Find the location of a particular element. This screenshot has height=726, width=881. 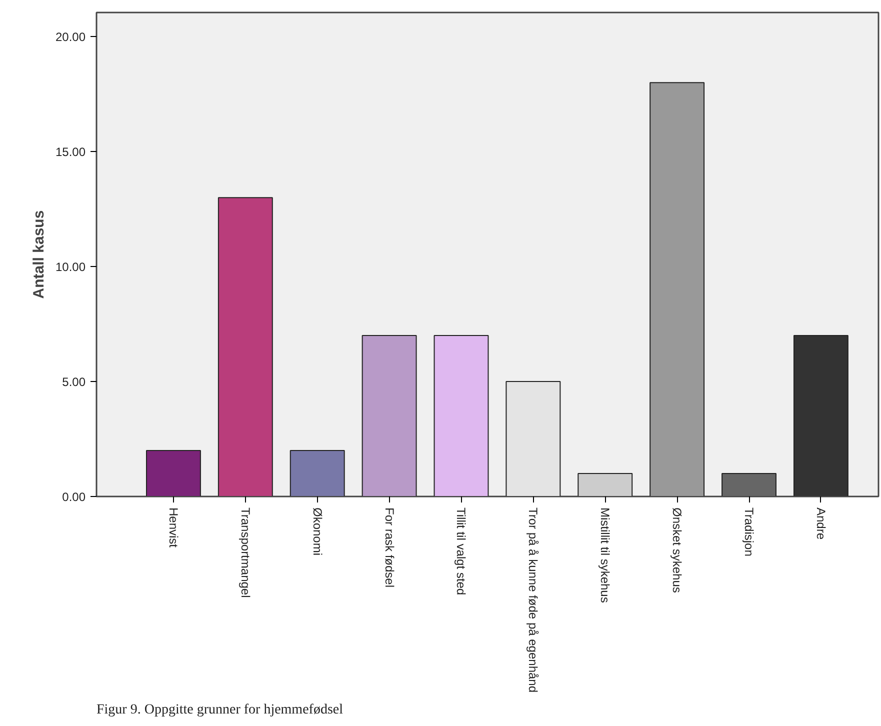

x-tick-label: Andre is located at coordinates (821, 524).